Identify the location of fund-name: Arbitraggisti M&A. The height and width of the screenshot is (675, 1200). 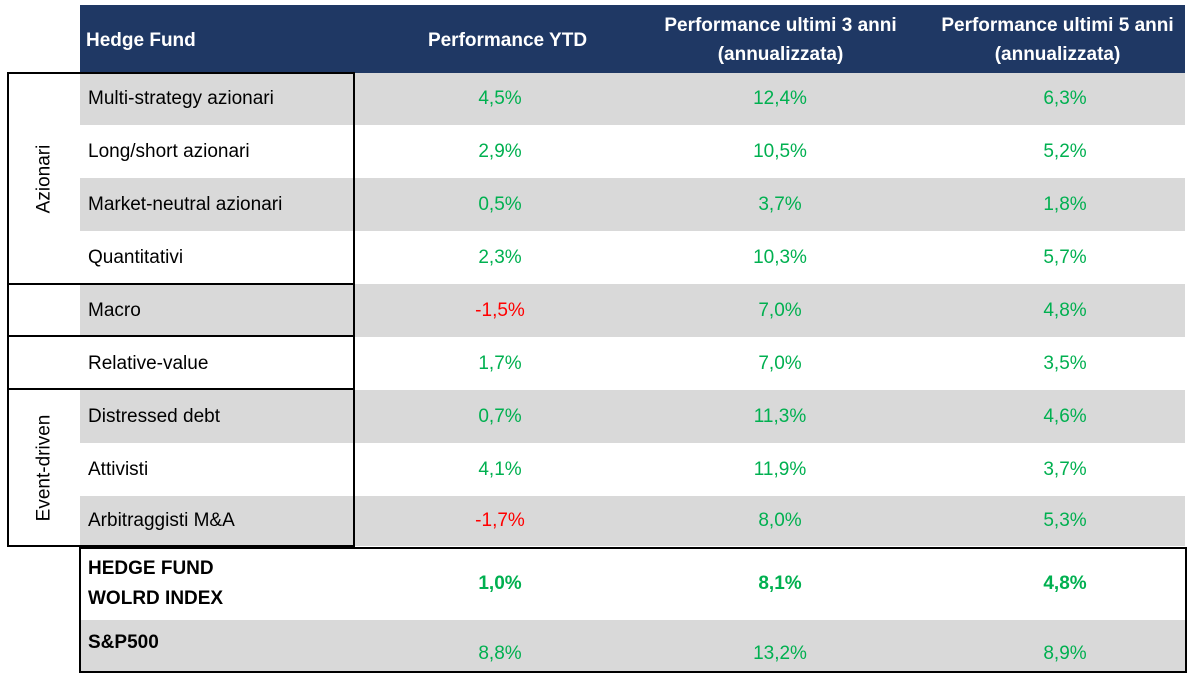
(161, 520).